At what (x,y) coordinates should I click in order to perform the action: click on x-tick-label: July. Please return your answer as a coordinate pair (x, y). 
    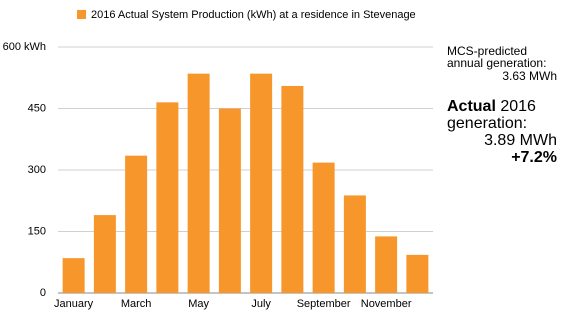
    Looking at the image, I should click on (261, 304).